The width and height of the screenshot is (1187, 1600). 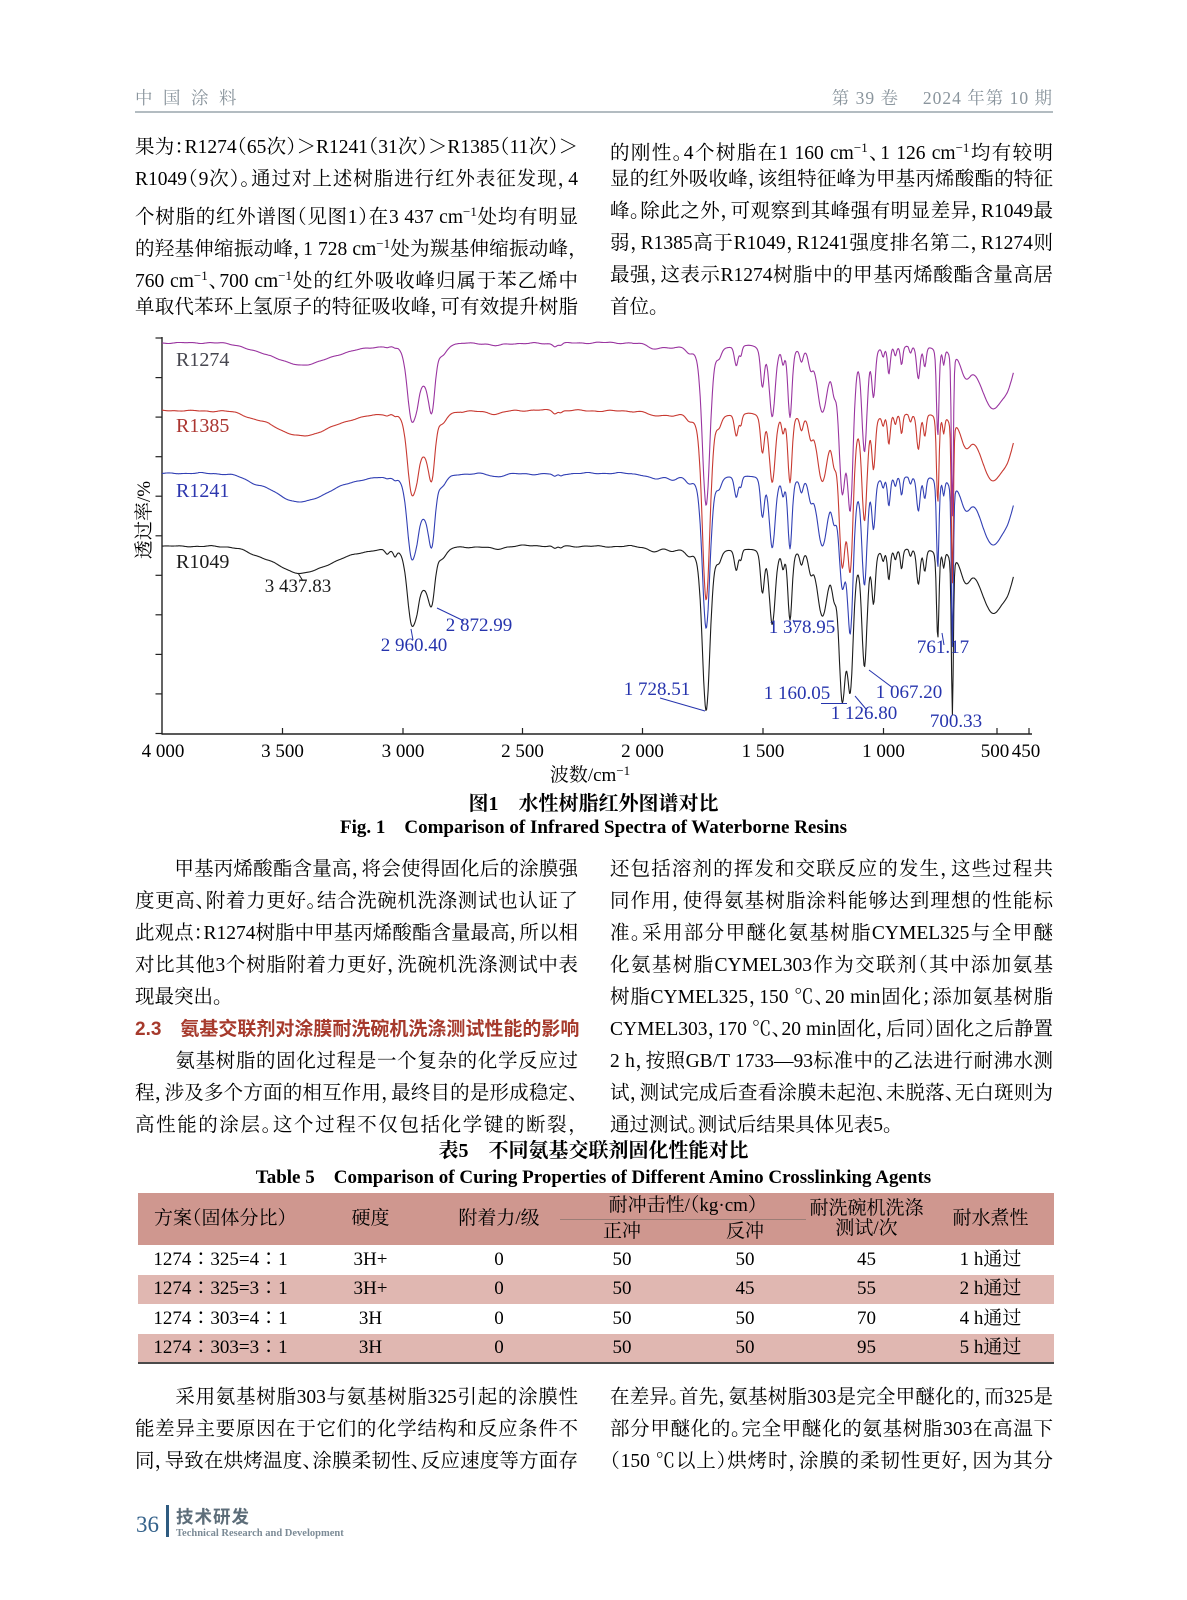 I want to click on svg-text: R1385, so click(x=202, y=426).